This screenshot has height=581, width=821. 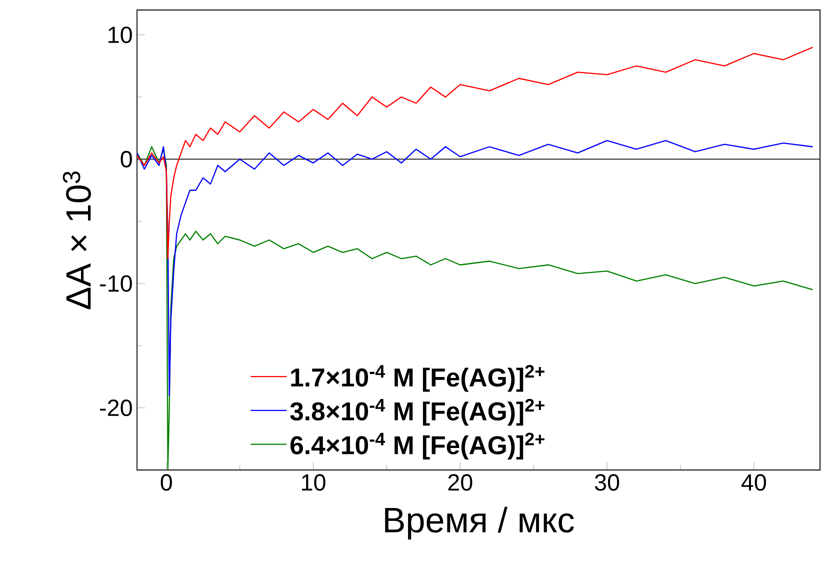 I want to click on legend-label: 6.4×10$^{-4}$ M [Fe(AG)]$^{2+}$, so click(x=417, y=446).